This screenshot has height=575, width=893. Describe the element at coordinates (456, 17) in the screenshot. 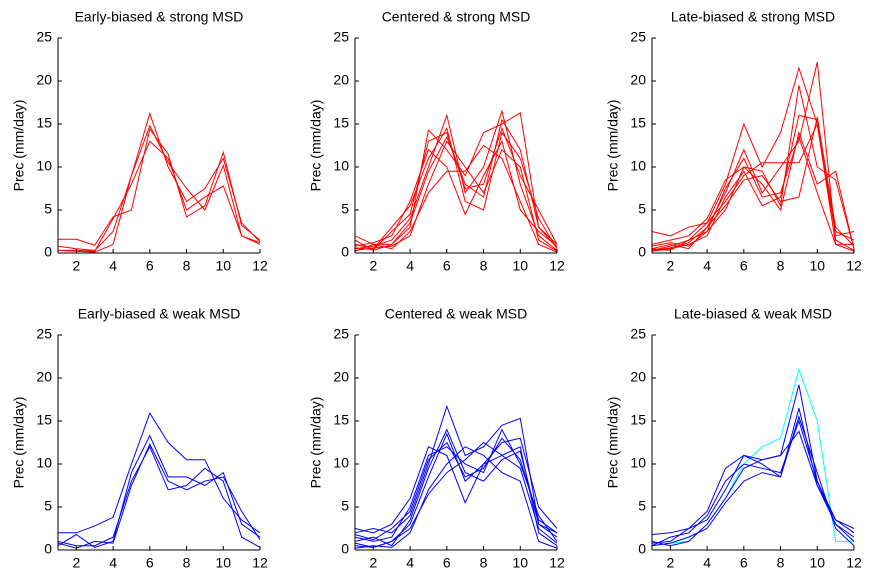

I see `panel-title: Centered & strong MSD` at that location.